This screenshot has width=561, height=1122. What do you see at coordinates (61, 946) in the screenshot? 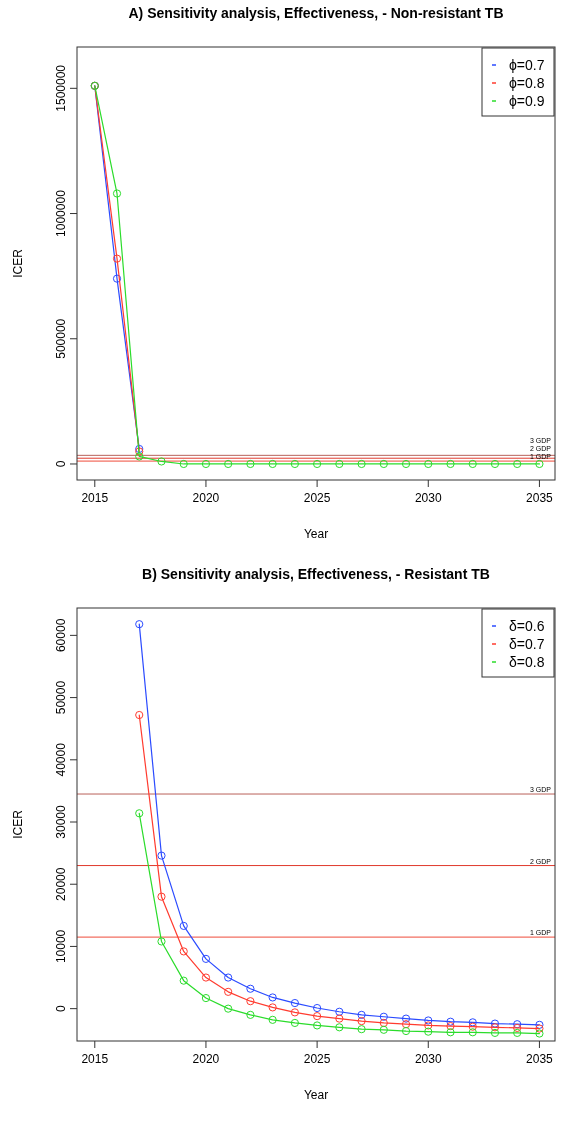
I see `y-tick-label: 10000` at bounding box center [61, 946].